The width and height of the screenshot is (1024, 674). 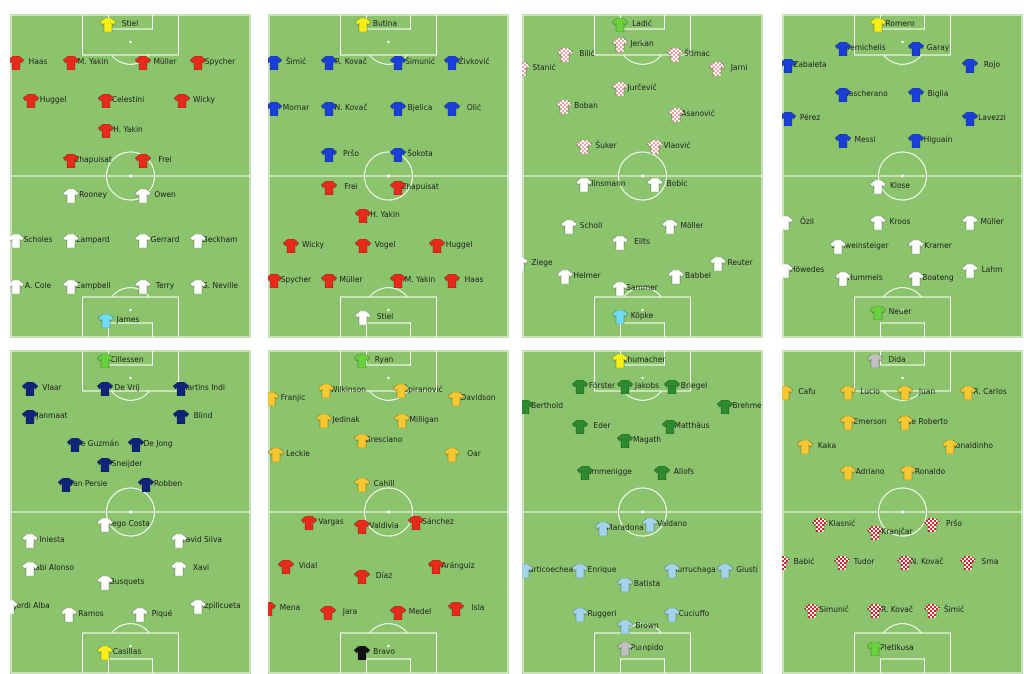 I want to click on player-name: Vargas, so click(x=331, y=521).